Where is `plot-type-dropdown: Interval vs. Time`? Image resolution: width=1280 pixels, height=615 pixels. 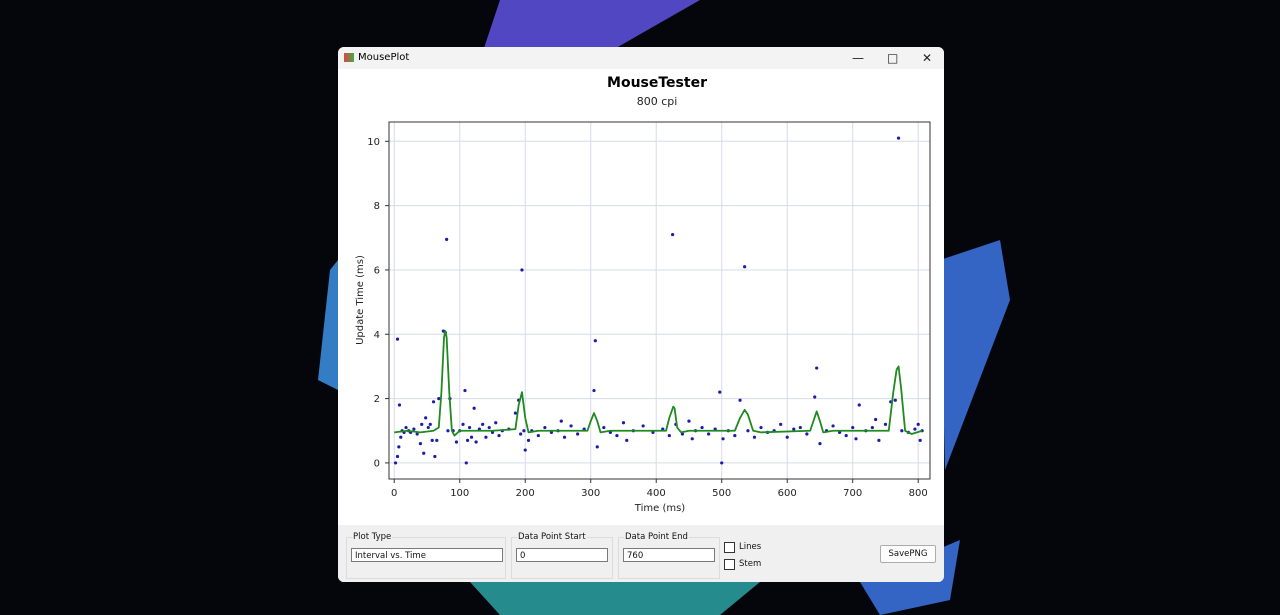 plot-type-dropdown: Interval vs. Time is located at coordinates (427, 555).